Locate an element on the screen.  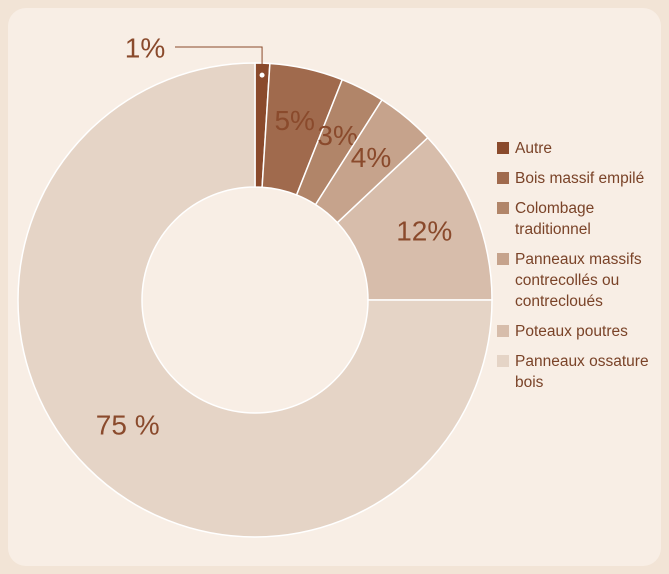
legend-item: Panneaux ossature bois is located at coordinates (581, 372).